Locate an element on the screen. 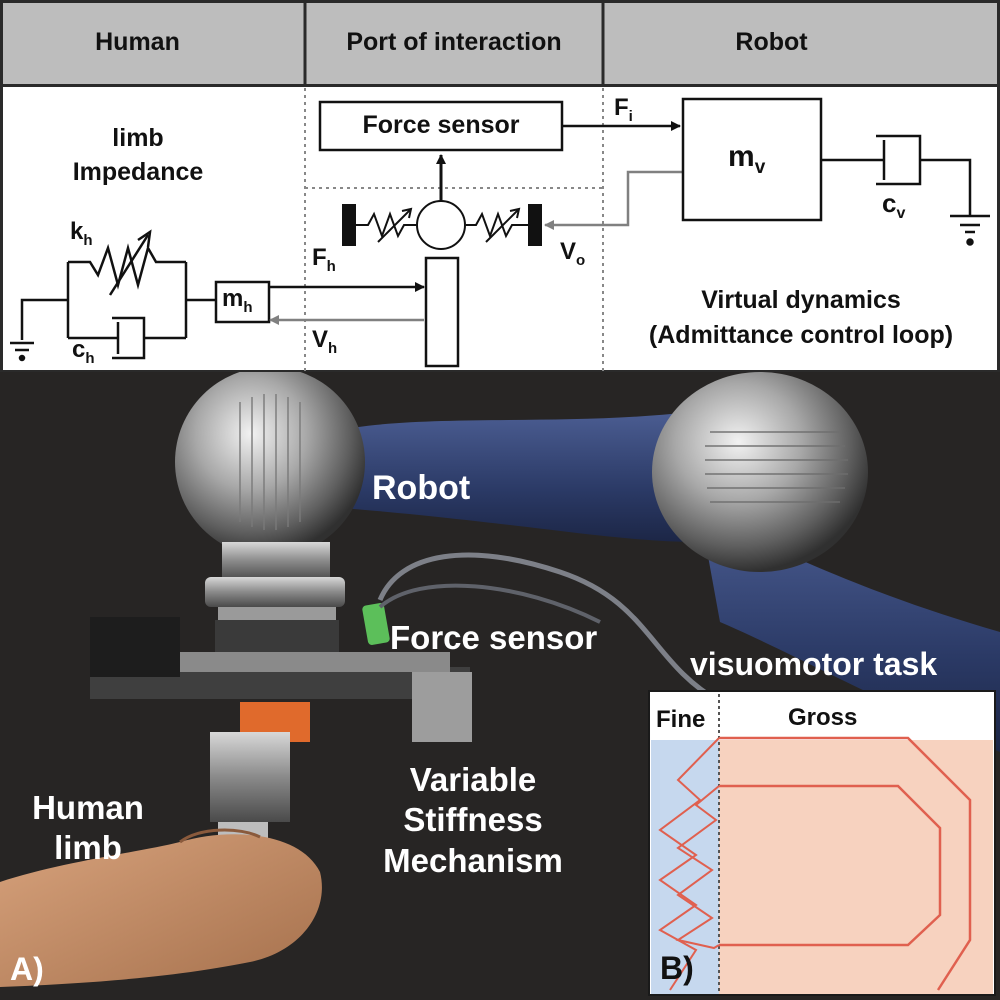 This screenshot has width=1000, height=1000. force-sensor-box is located at coordinates (441, 126).